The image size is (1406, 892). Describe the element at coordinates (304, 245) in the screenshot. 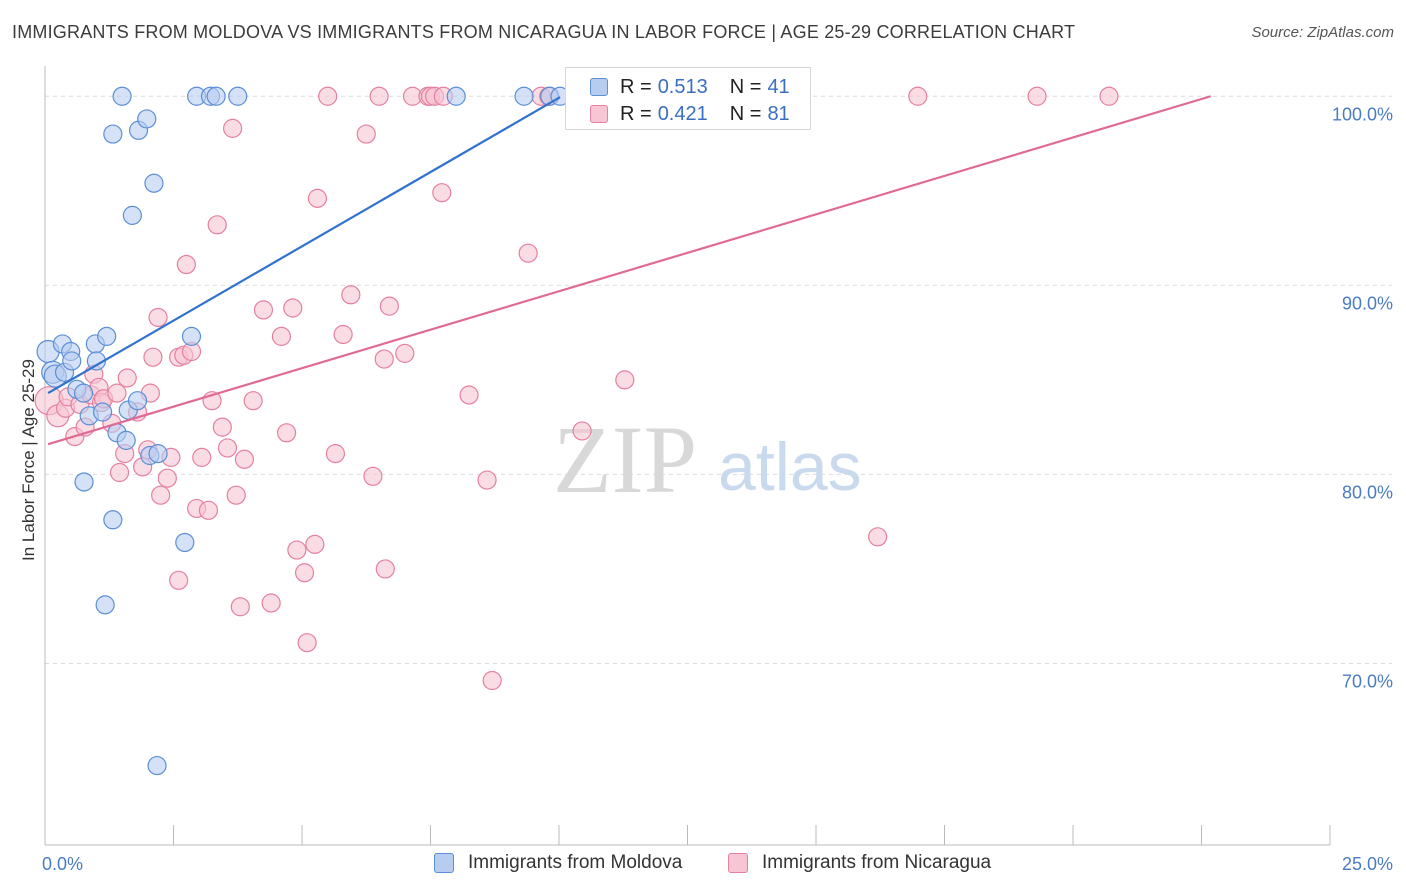

I see `moldova-trend-line` at that location.